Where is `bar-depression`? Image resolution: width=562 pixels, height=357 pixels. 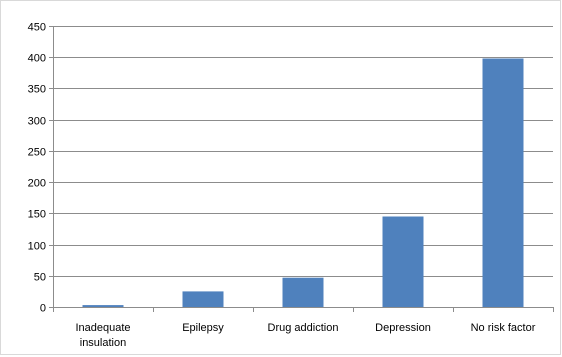
bar-depression is located at coordinates (403, 261).